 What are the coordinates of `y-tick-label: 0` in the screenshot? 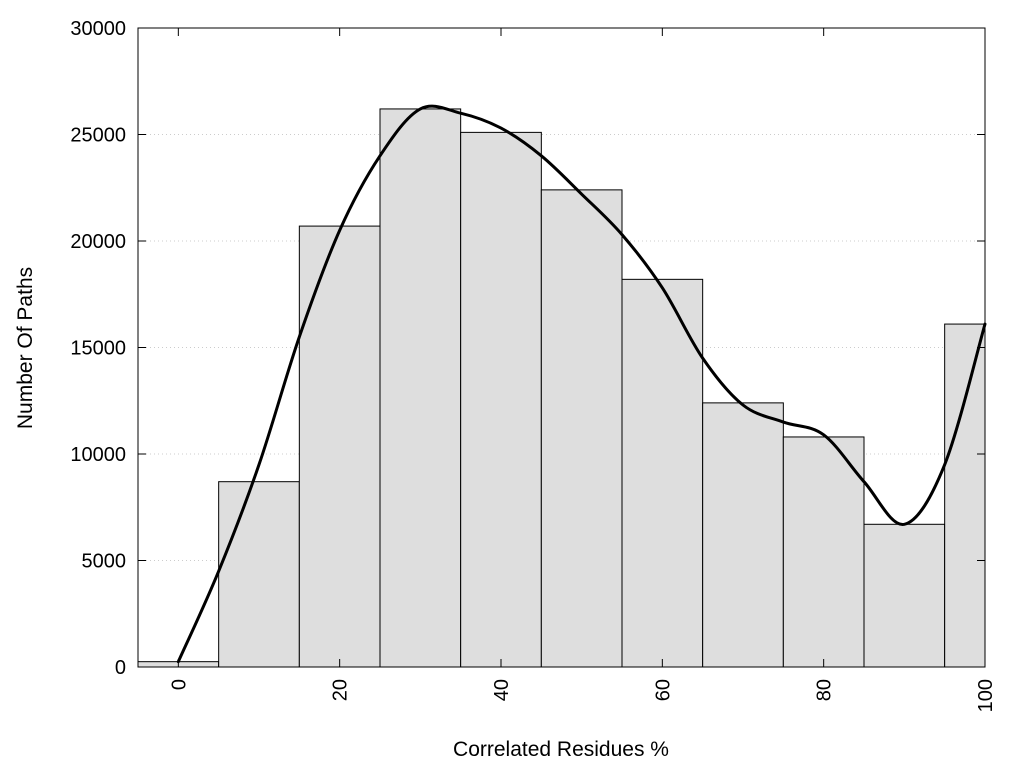 It's located at (120, 668).